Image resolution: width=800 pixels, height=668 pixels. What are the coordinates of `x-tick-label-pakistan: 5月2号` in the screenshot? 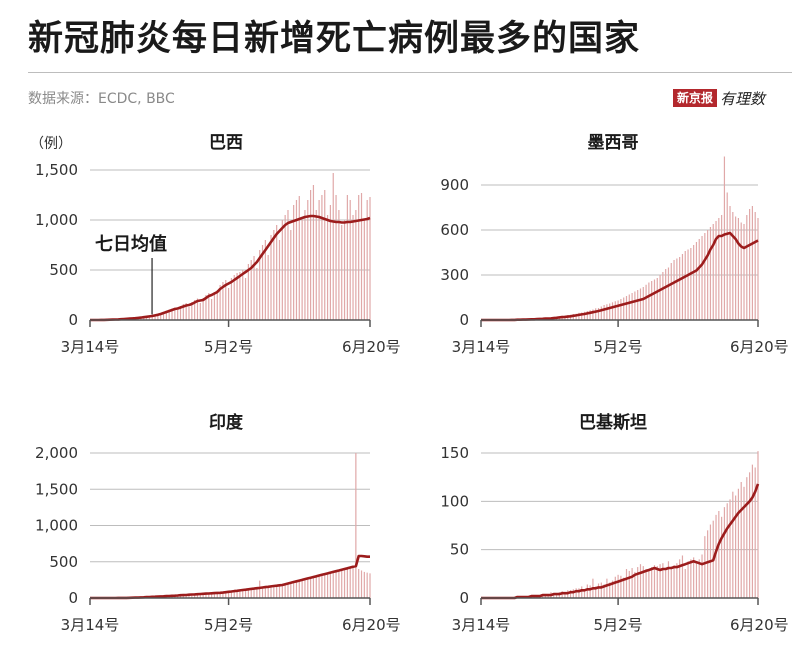 It's located at (618, 625).